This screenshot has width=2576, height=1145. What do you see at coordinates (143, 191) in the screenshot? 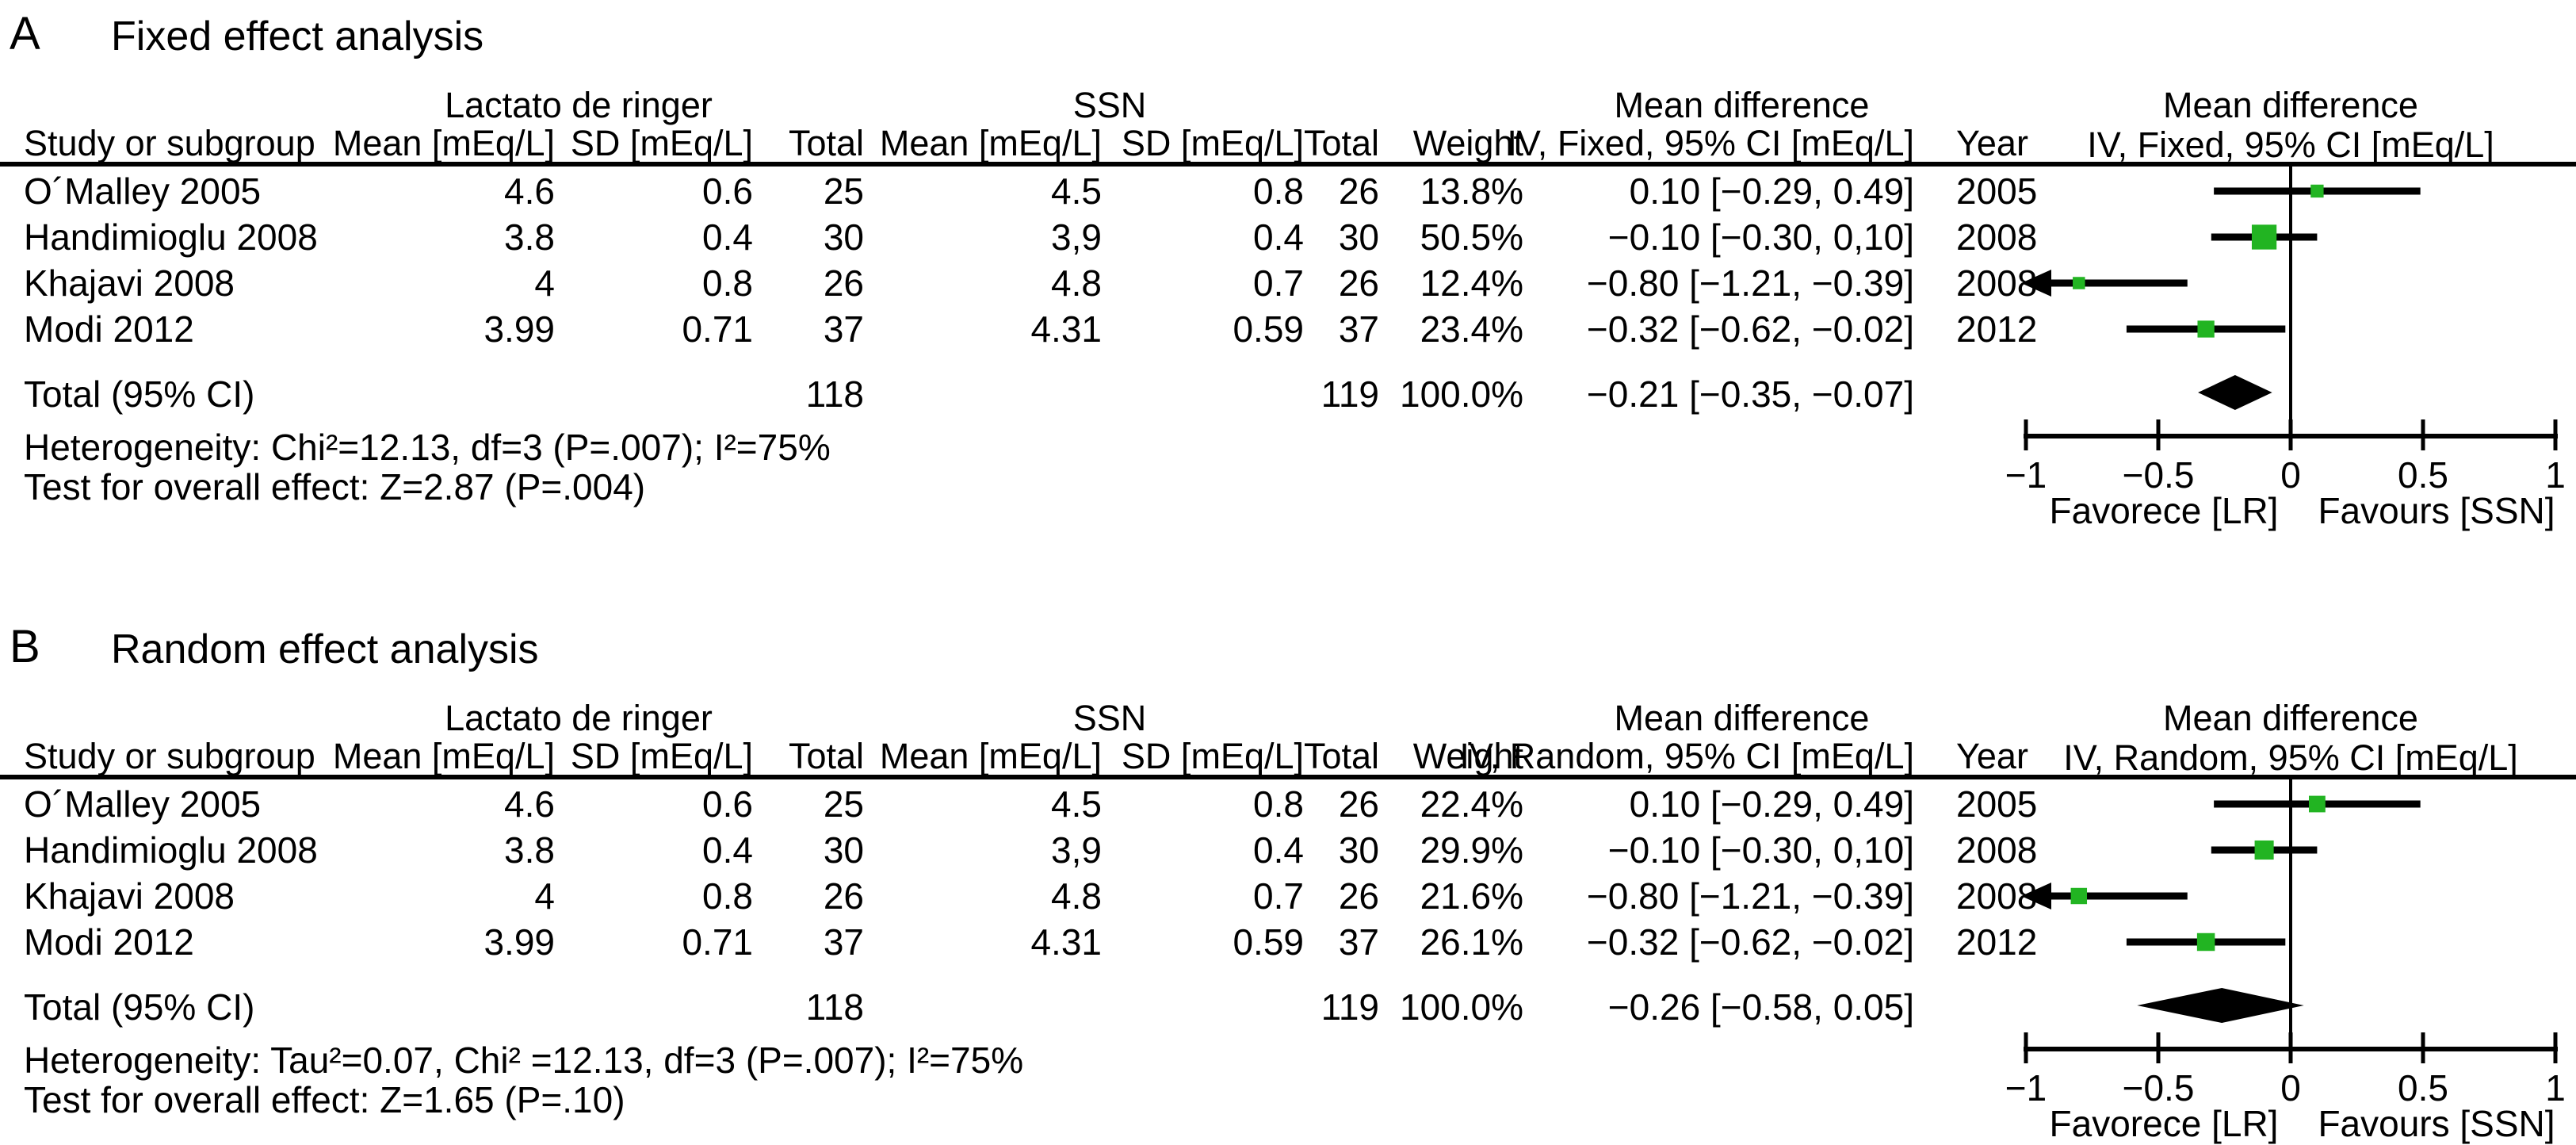
I see `study-cell: O´Malley 2005` at bounding box center [143, 191].